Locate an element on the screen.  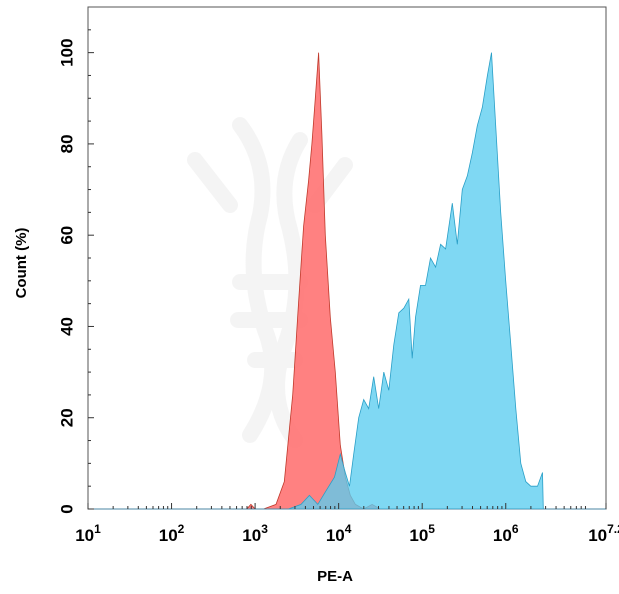
x-tick-label: 107.2 is located at coordinates (603, 533).